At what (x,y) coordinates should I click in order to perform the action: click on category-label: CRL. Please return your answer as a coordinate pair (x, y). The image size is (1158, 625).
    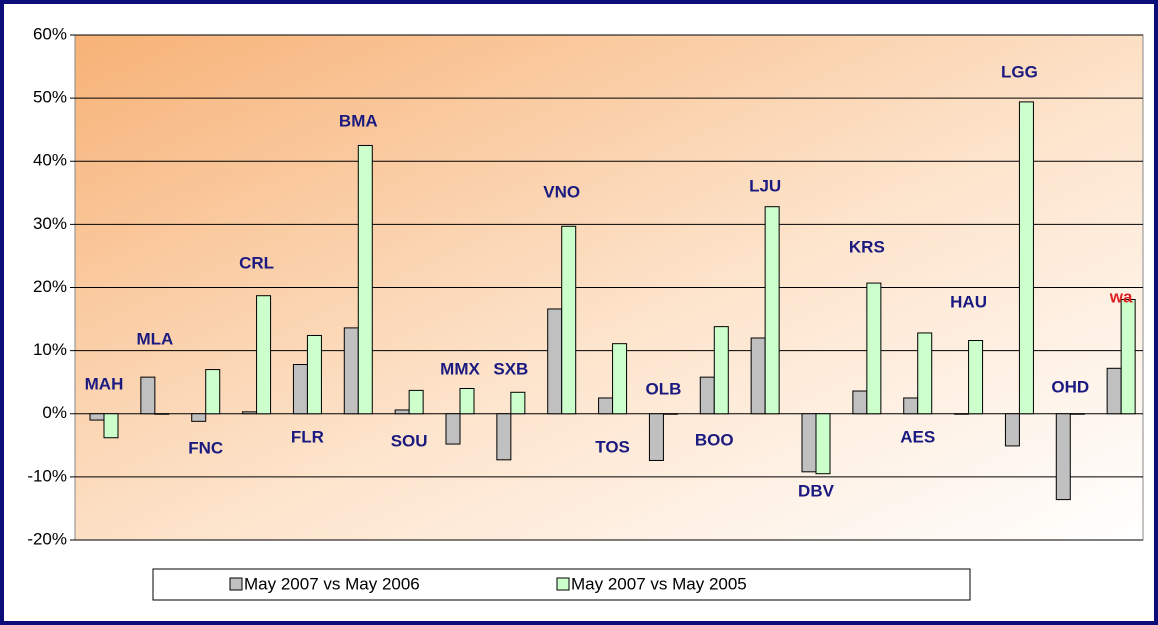
    Looking at the image, I should click on (256, 262).